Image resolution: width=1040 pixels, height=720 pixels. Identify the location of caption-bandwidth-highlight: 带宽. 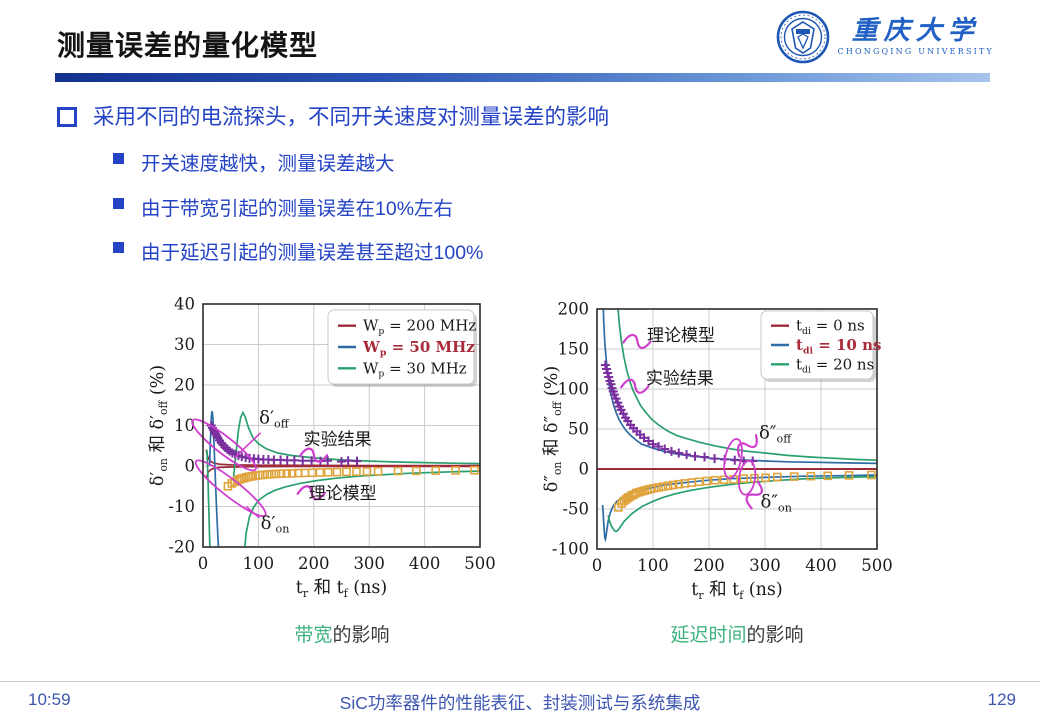
(313, 635).